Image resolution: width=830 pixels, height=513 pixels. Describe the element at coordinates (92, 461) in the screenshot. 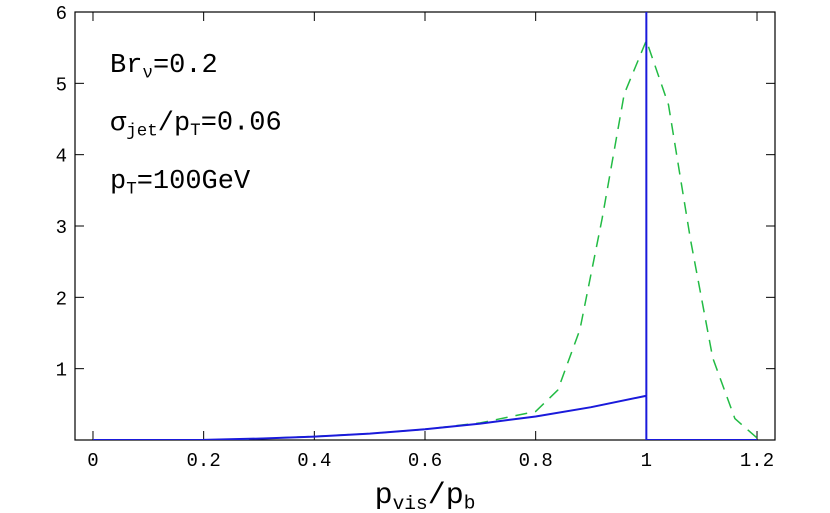

I see `x-tick-label: 0` at that location.